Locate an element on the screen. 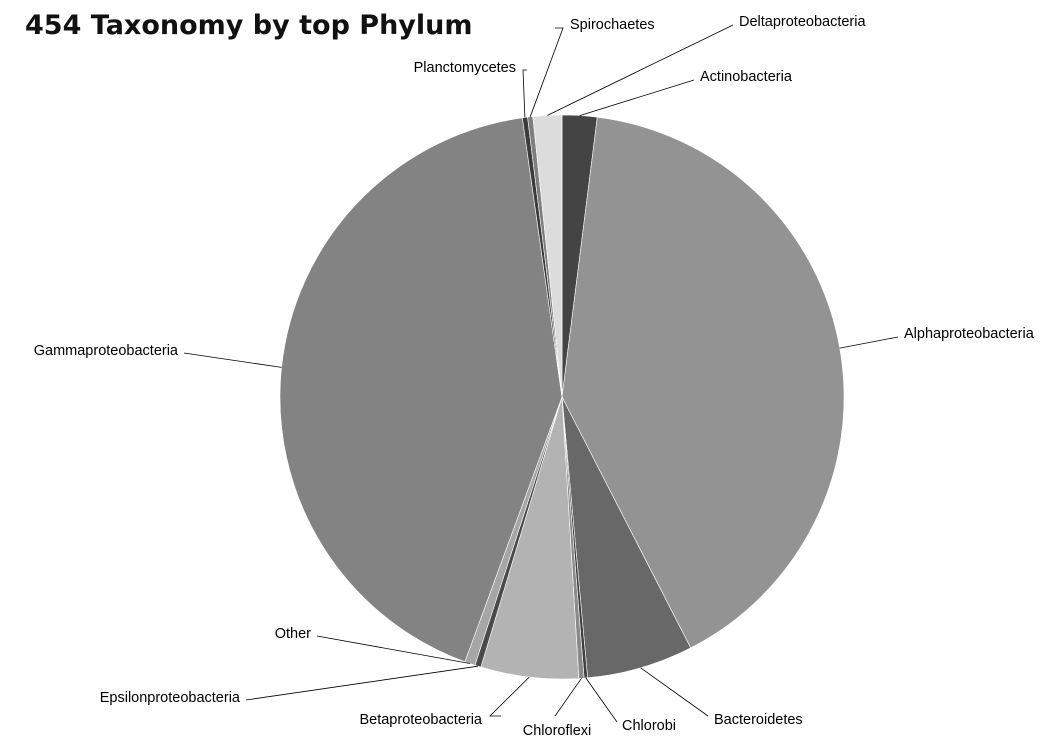  label-chloroflexi: Chloroflexi is located at coordinates (557, 729).